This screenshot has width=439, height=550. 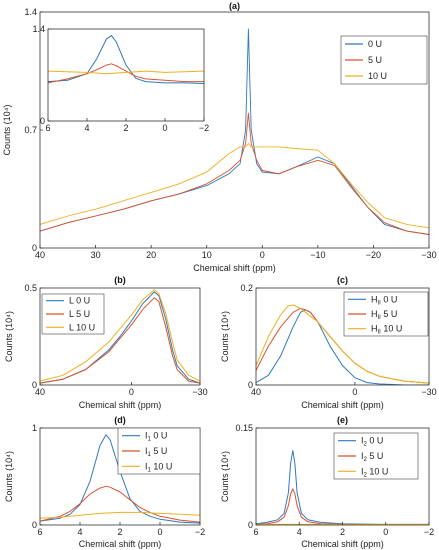 I want to click on legend-text: 5 U, so click(x=375, y=60).